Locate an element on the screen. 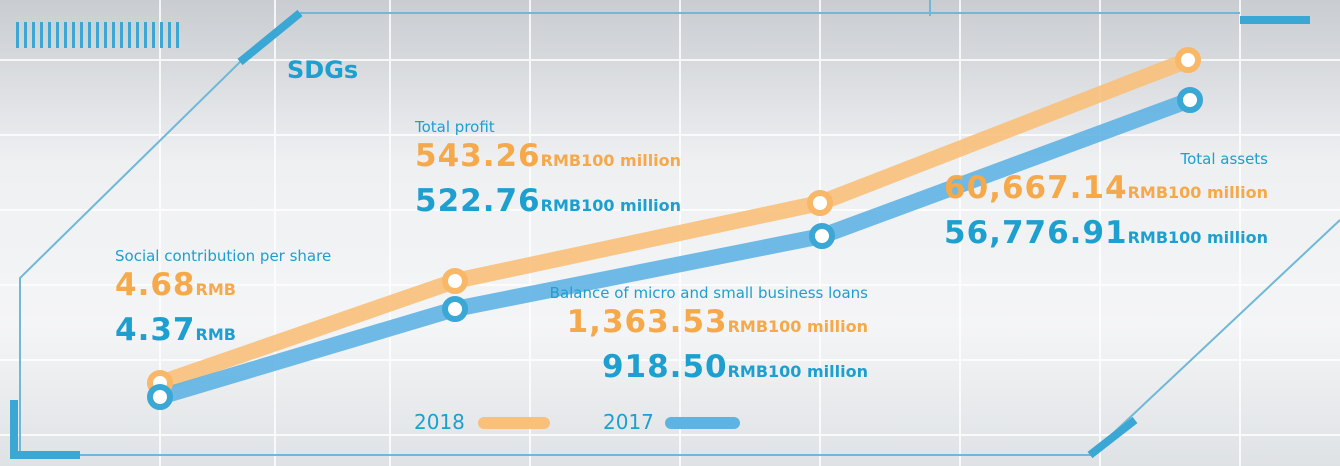 This screenshot has width=1340, height=466. value-2017: 918.50RMB100 million is located at coordinates (709, 369).